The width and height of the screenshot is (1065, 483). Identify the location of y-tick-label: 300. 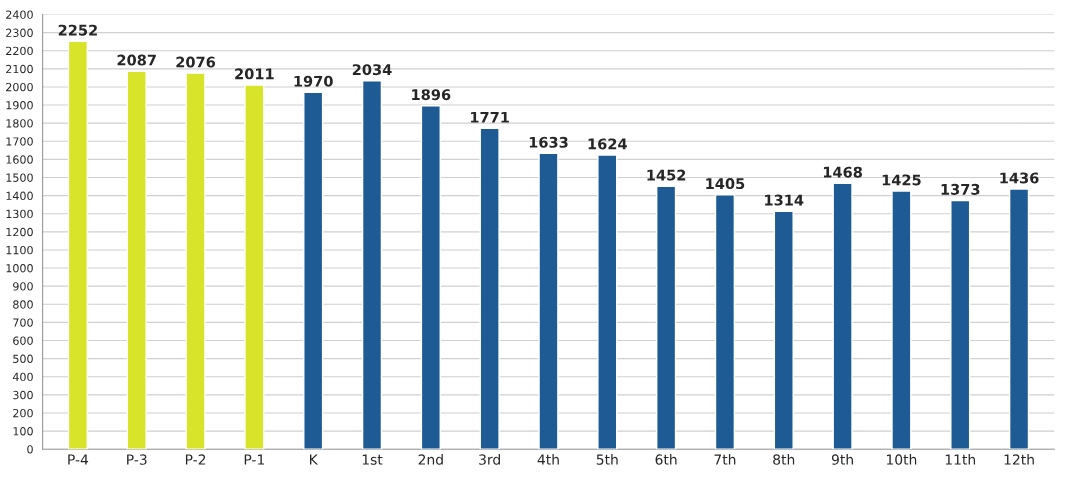
(23, 395).